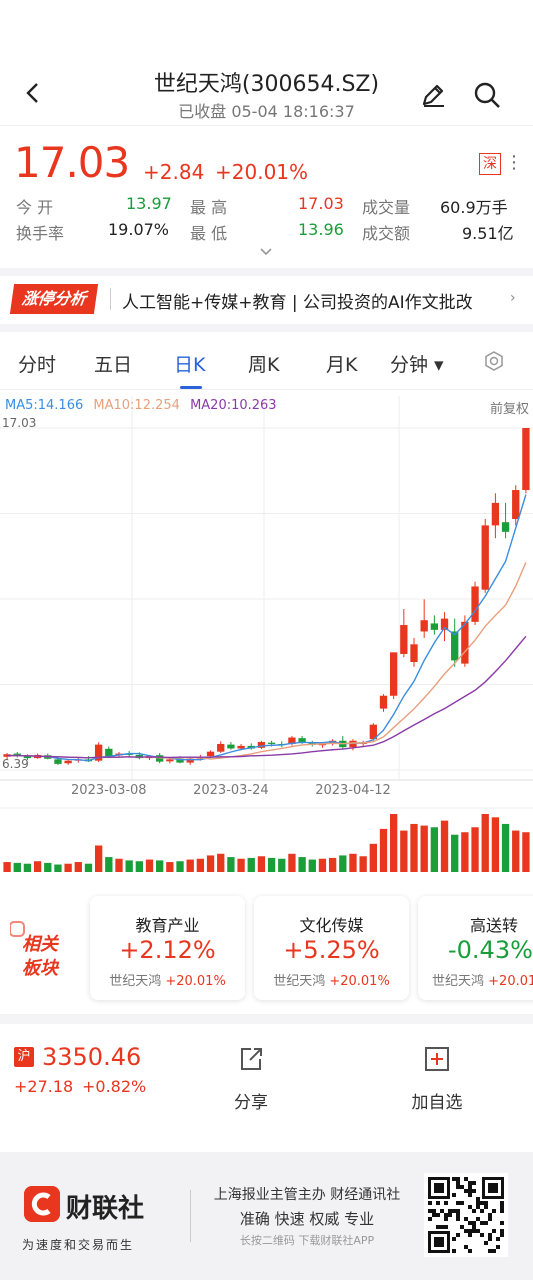 This screenshot has height=1280, width=533. I want to click on add-watchlist-button: 加自选, so click(437, 1079).